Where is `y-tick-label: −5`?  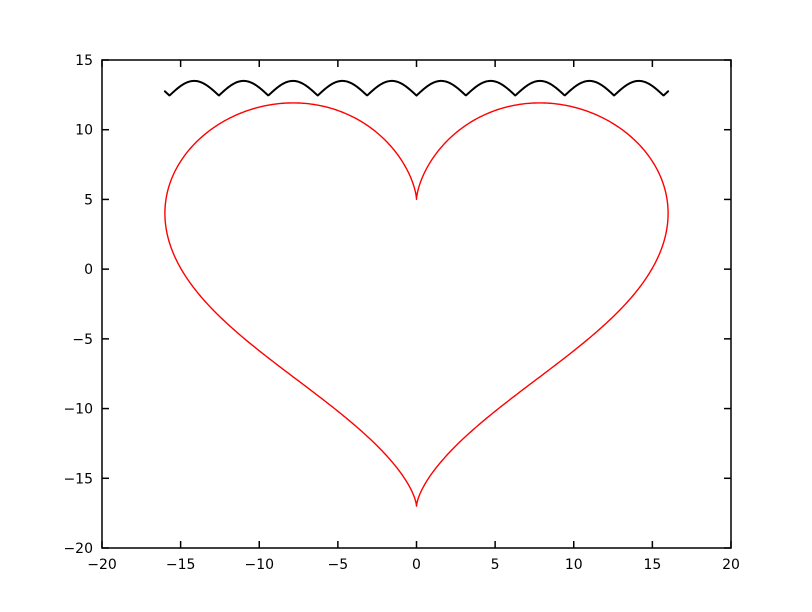 y-tick-label: −5 is located at coordinates (82, 340).